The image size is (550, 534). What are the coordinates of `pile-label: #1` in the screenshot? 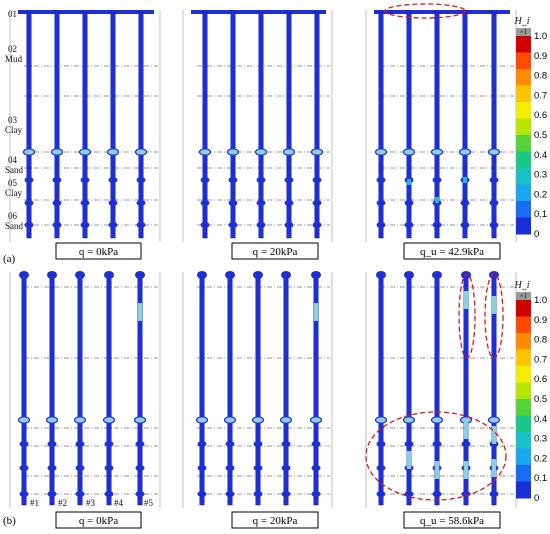 It's located at (34, 503).